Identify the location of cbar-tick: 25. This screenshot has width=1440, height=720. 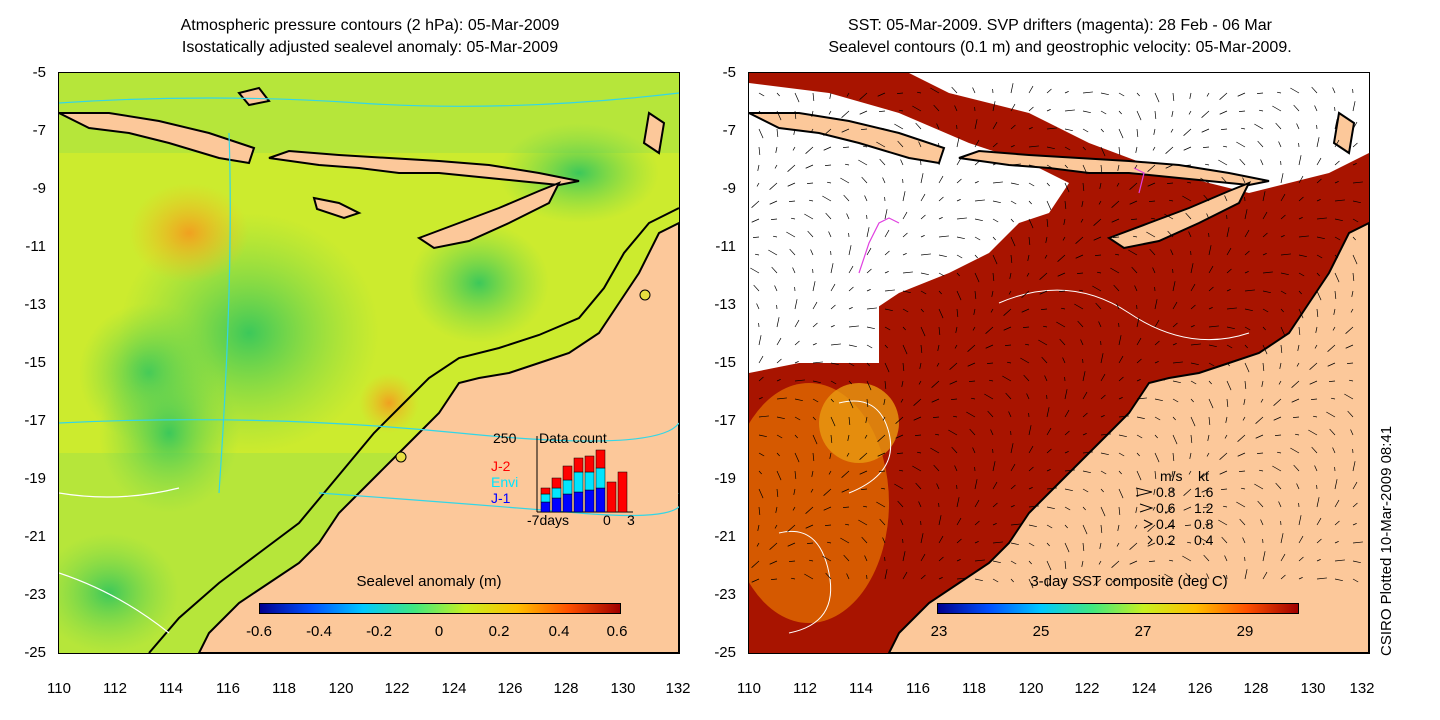
(1041, 631).